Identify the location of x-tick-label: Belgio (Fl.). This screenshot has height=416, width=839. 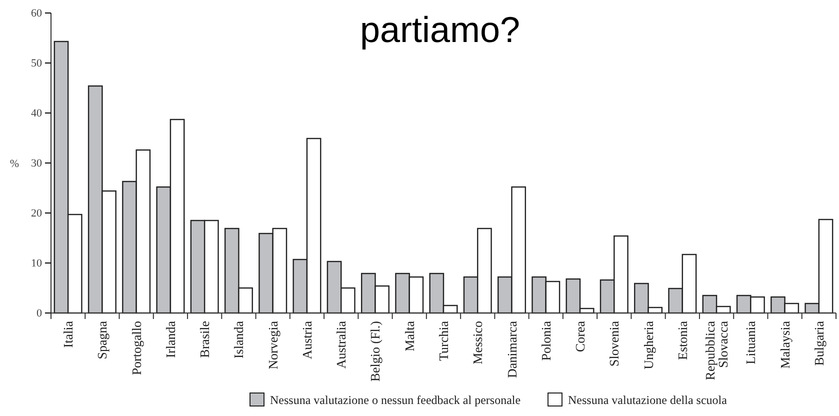
(375, 351).